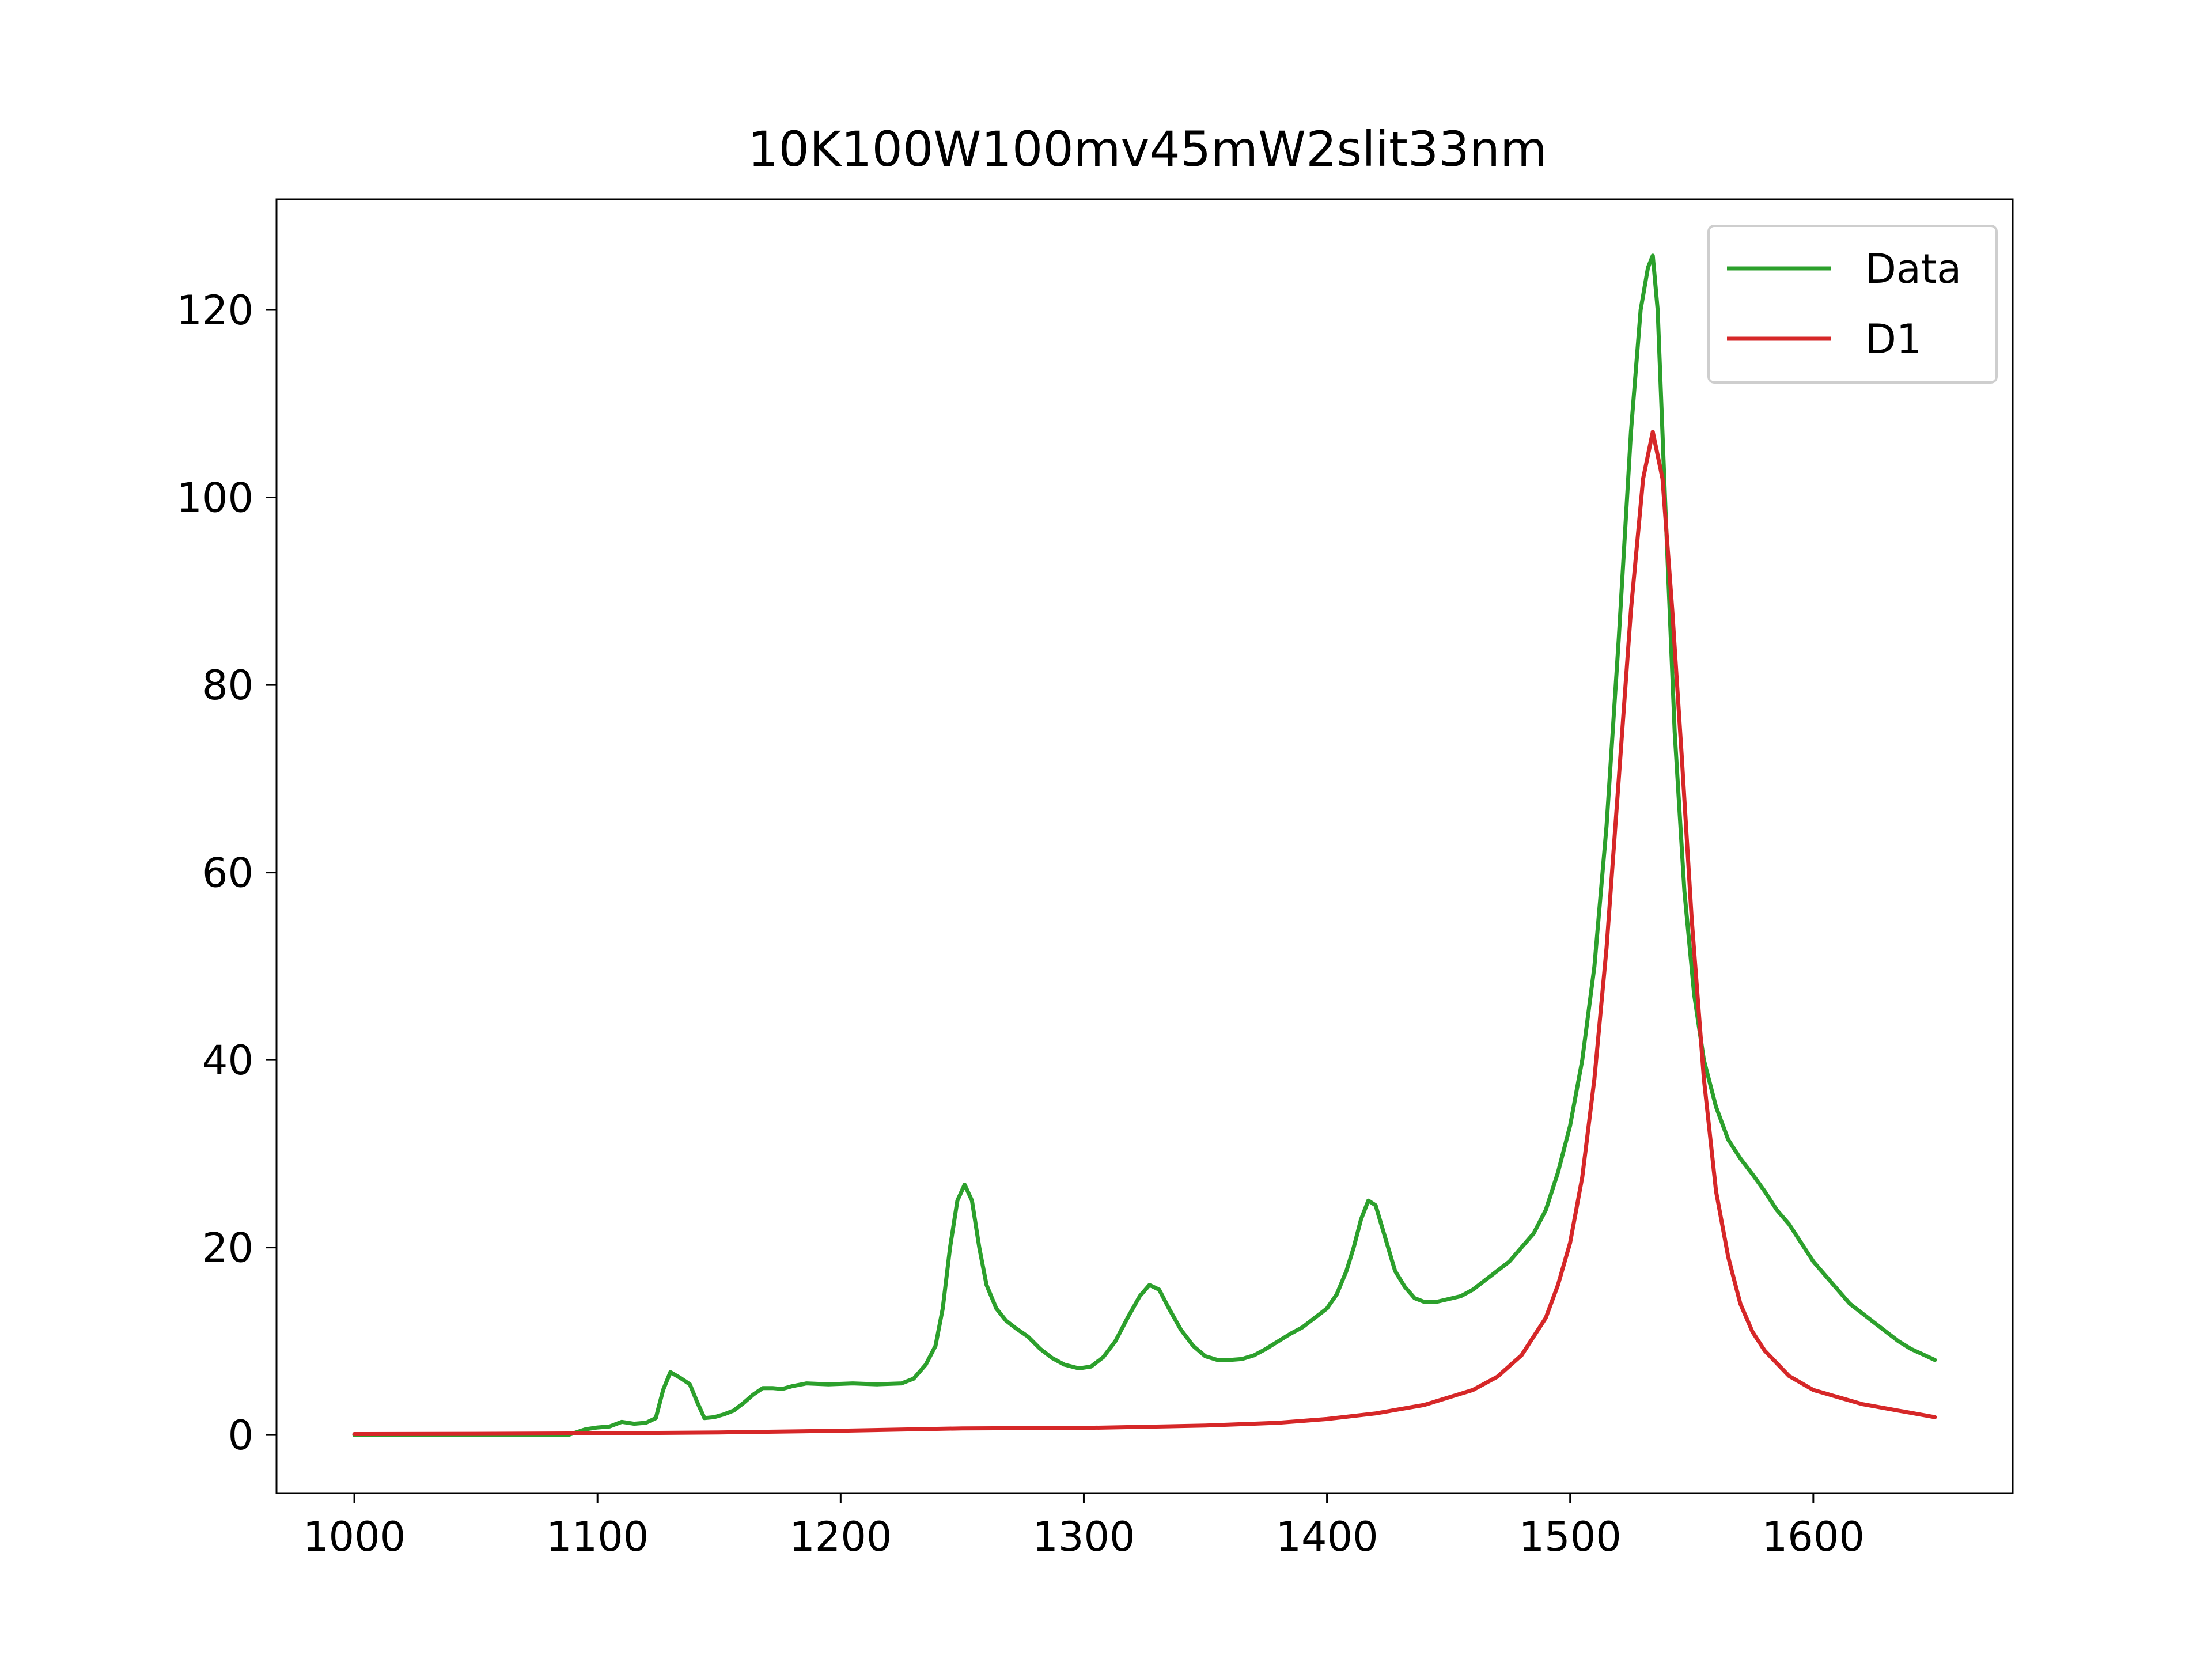 This screenshot has width=2212, height=1659. I want to click on legend-label-data: Data, so click(1913, 269).